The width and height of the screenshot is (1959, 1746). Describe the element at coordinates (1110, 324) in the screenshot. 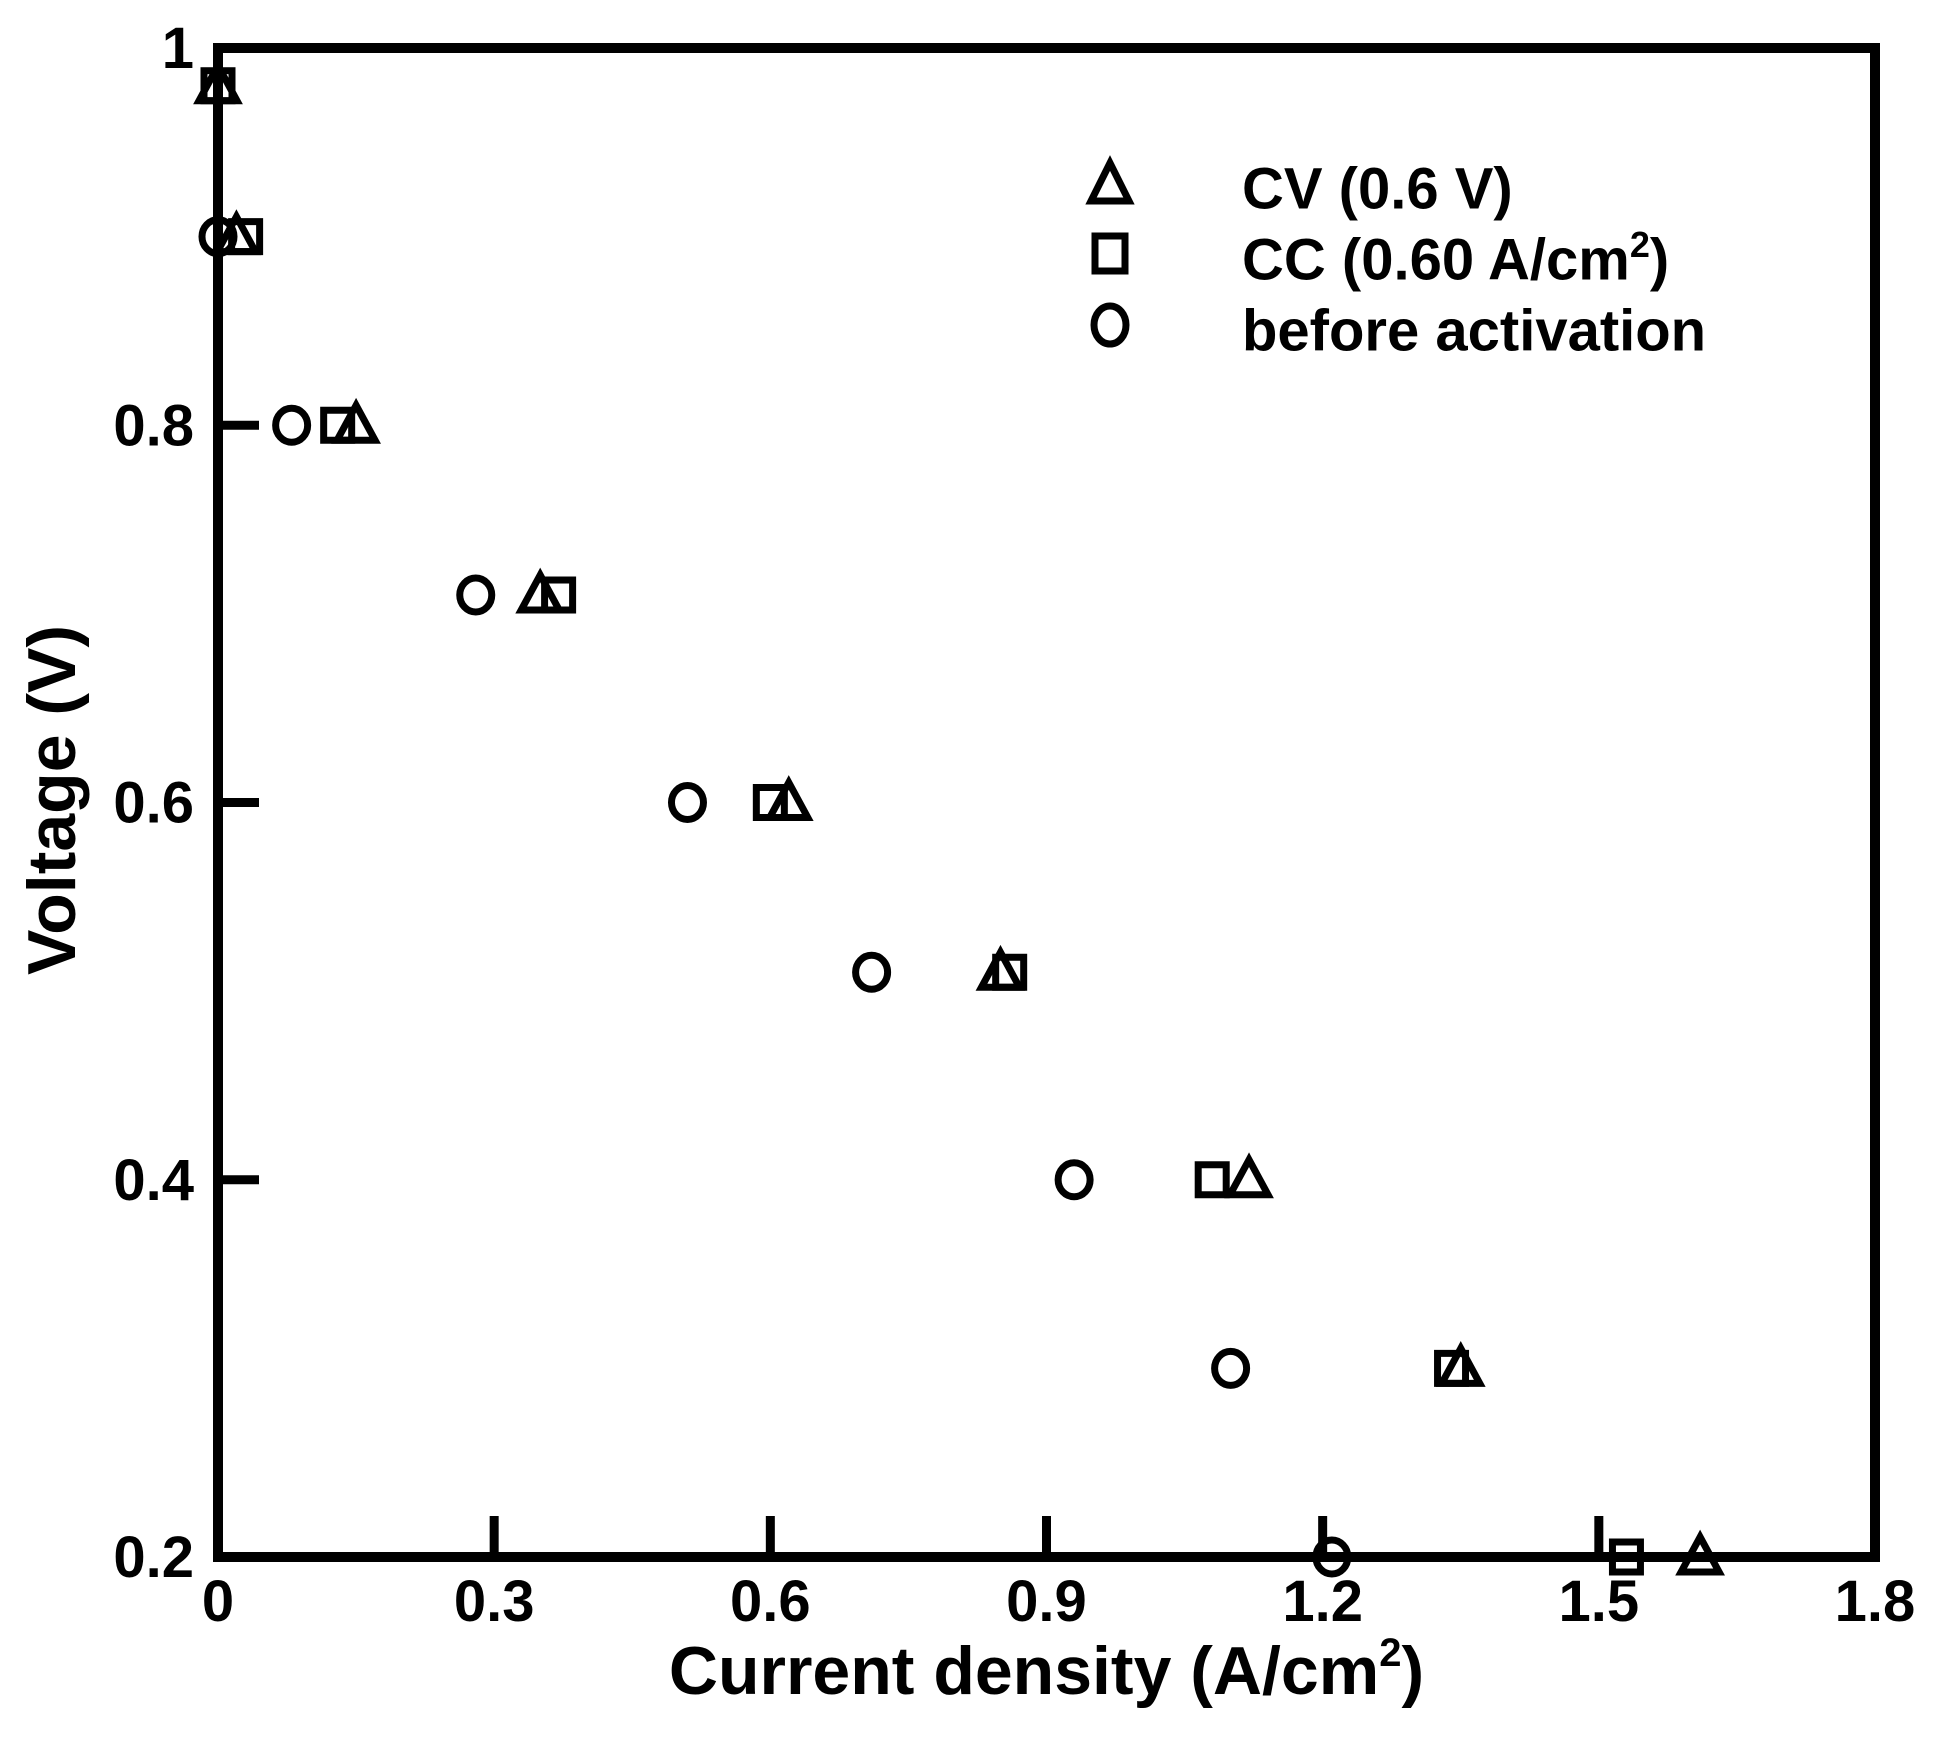

I see `circle-marker-icon` at that location.